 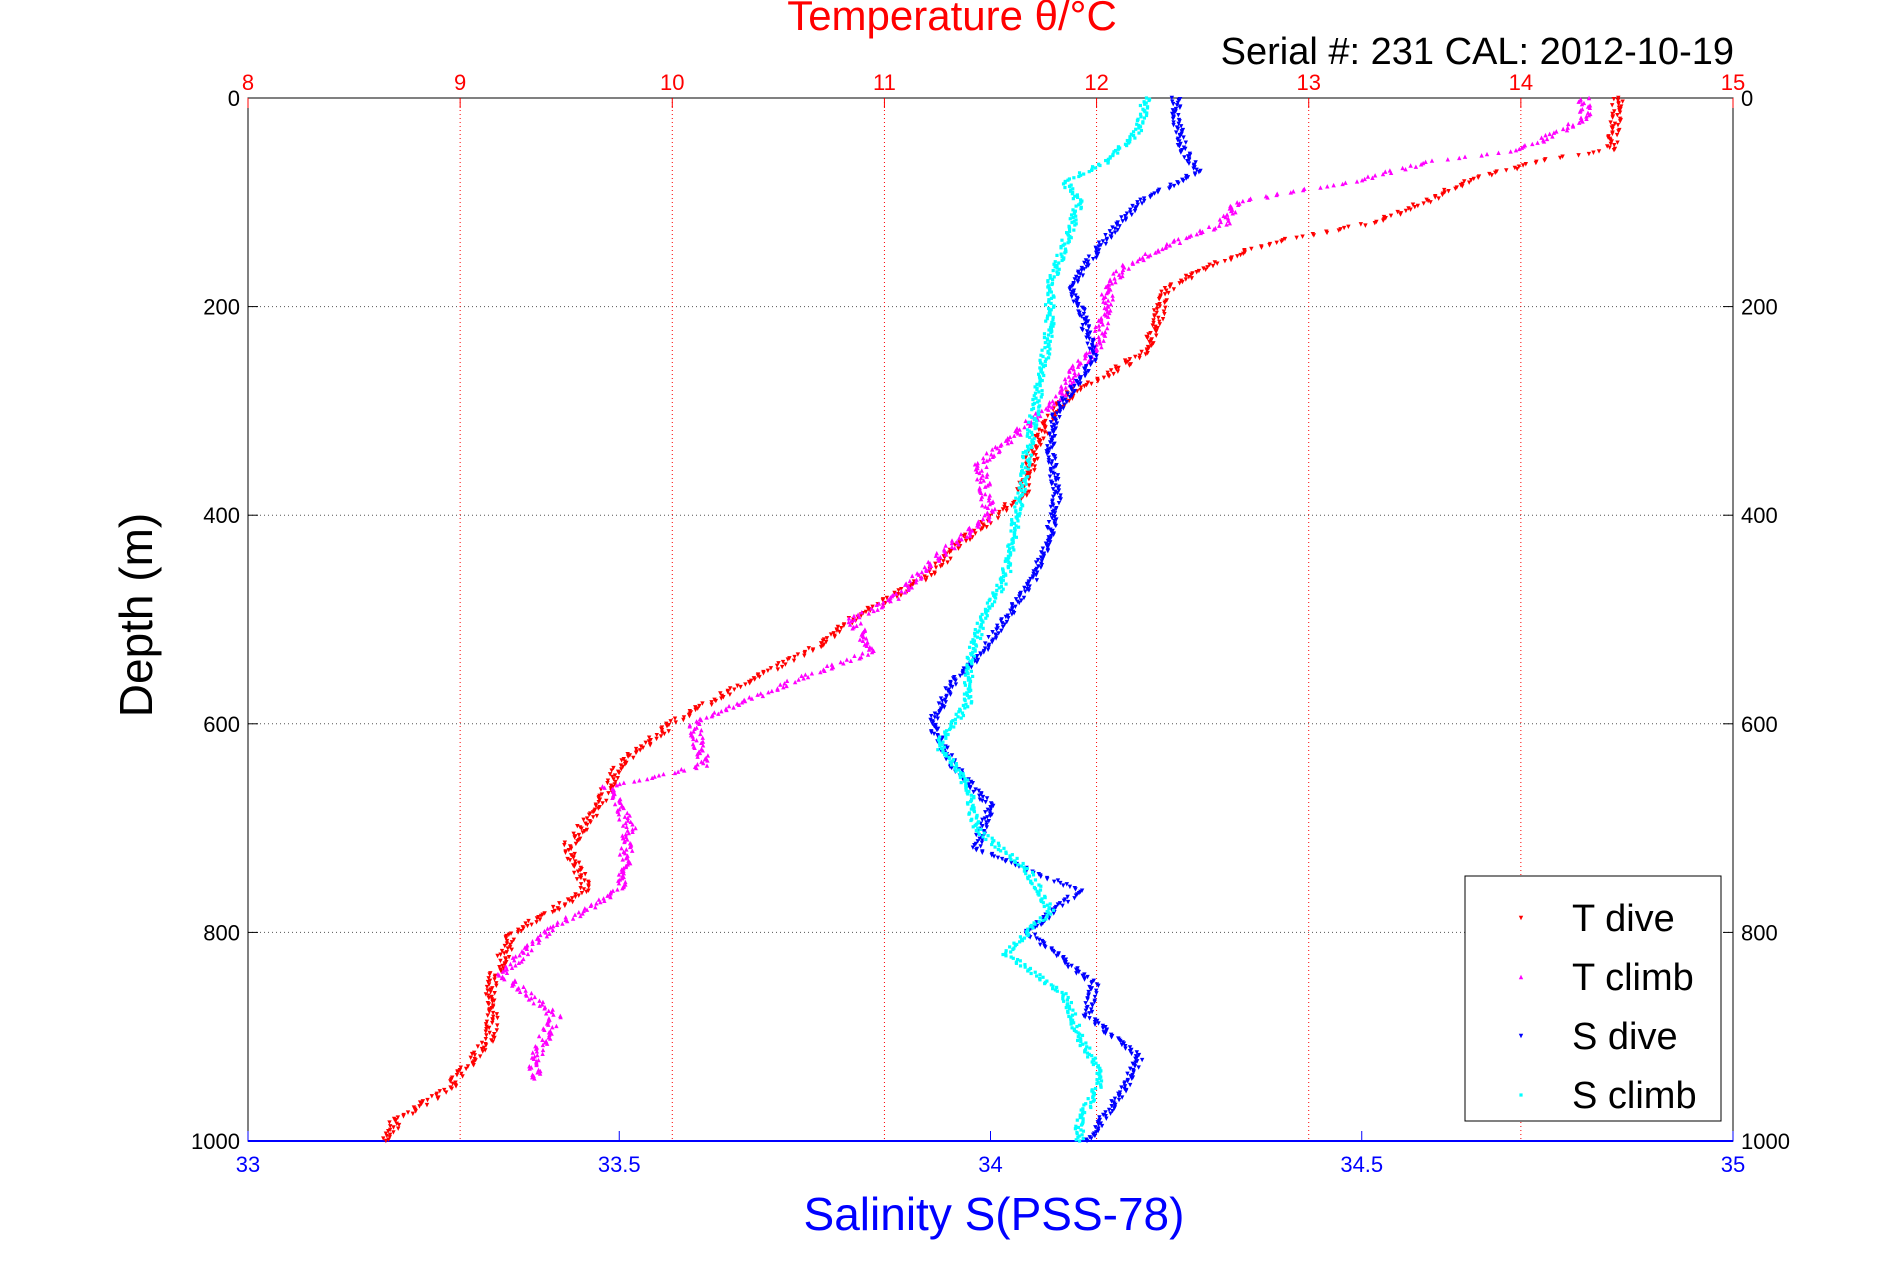 I want to click on legend-label: S climb, so click(x=1634, y=1096).